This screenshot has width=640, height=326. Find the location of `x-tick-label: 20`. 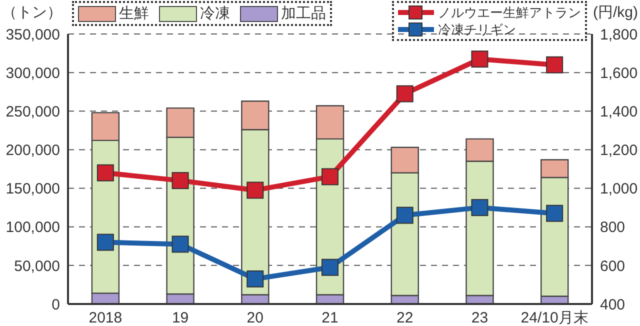

x-tick-label: 20 is located at coordinates (255, 318).